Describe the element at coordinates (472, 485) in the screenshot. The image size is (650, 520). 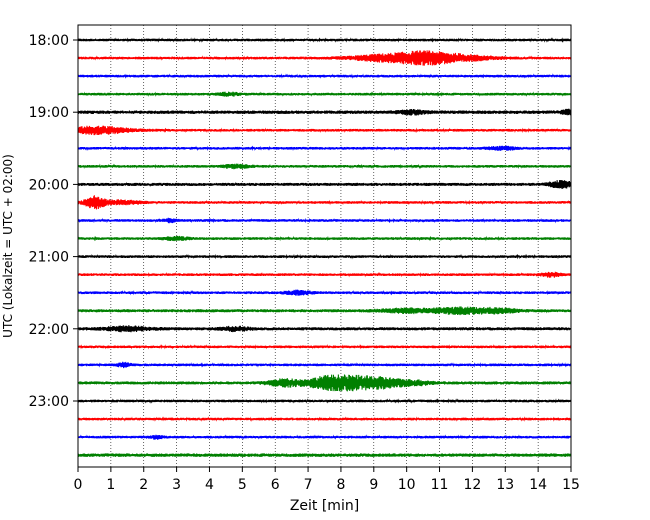
I see `x-tick-label: 12` at that location.